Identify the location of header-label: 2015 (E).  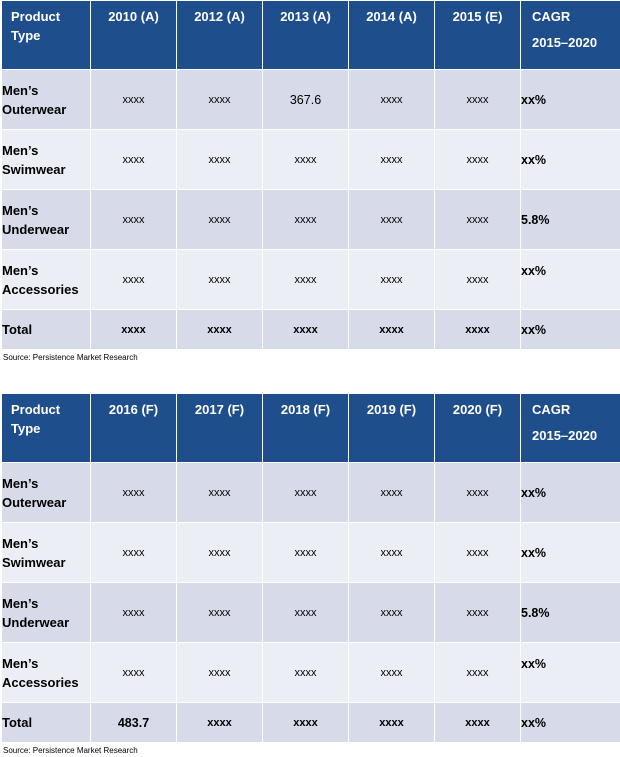
(477, 16).